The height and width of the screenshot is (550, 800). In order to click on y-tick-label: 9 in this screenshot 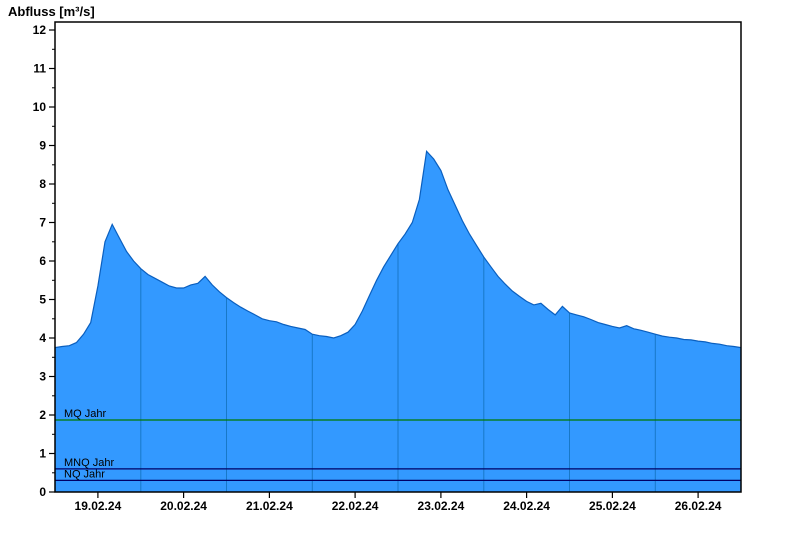, I will do `click(42, 146)`.